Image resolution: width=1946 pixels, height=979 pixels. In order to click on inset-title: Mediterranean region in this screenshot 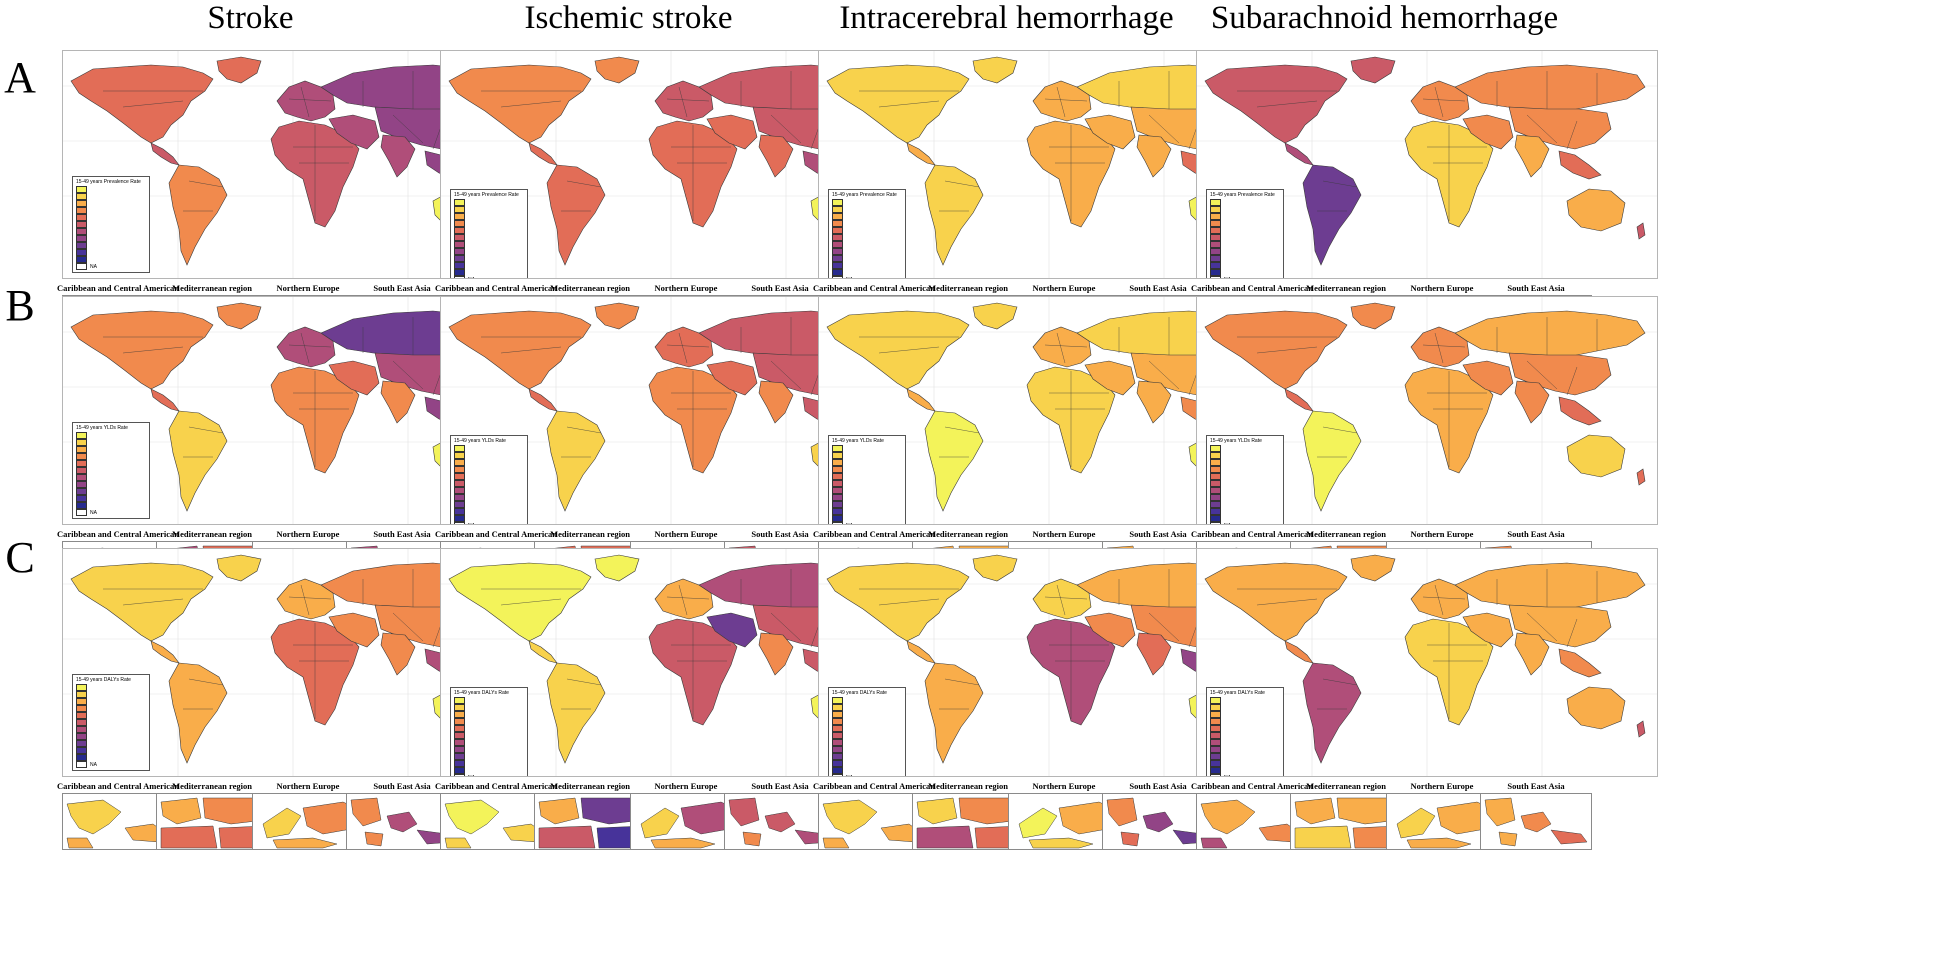, I will do `click(968, 786)`.